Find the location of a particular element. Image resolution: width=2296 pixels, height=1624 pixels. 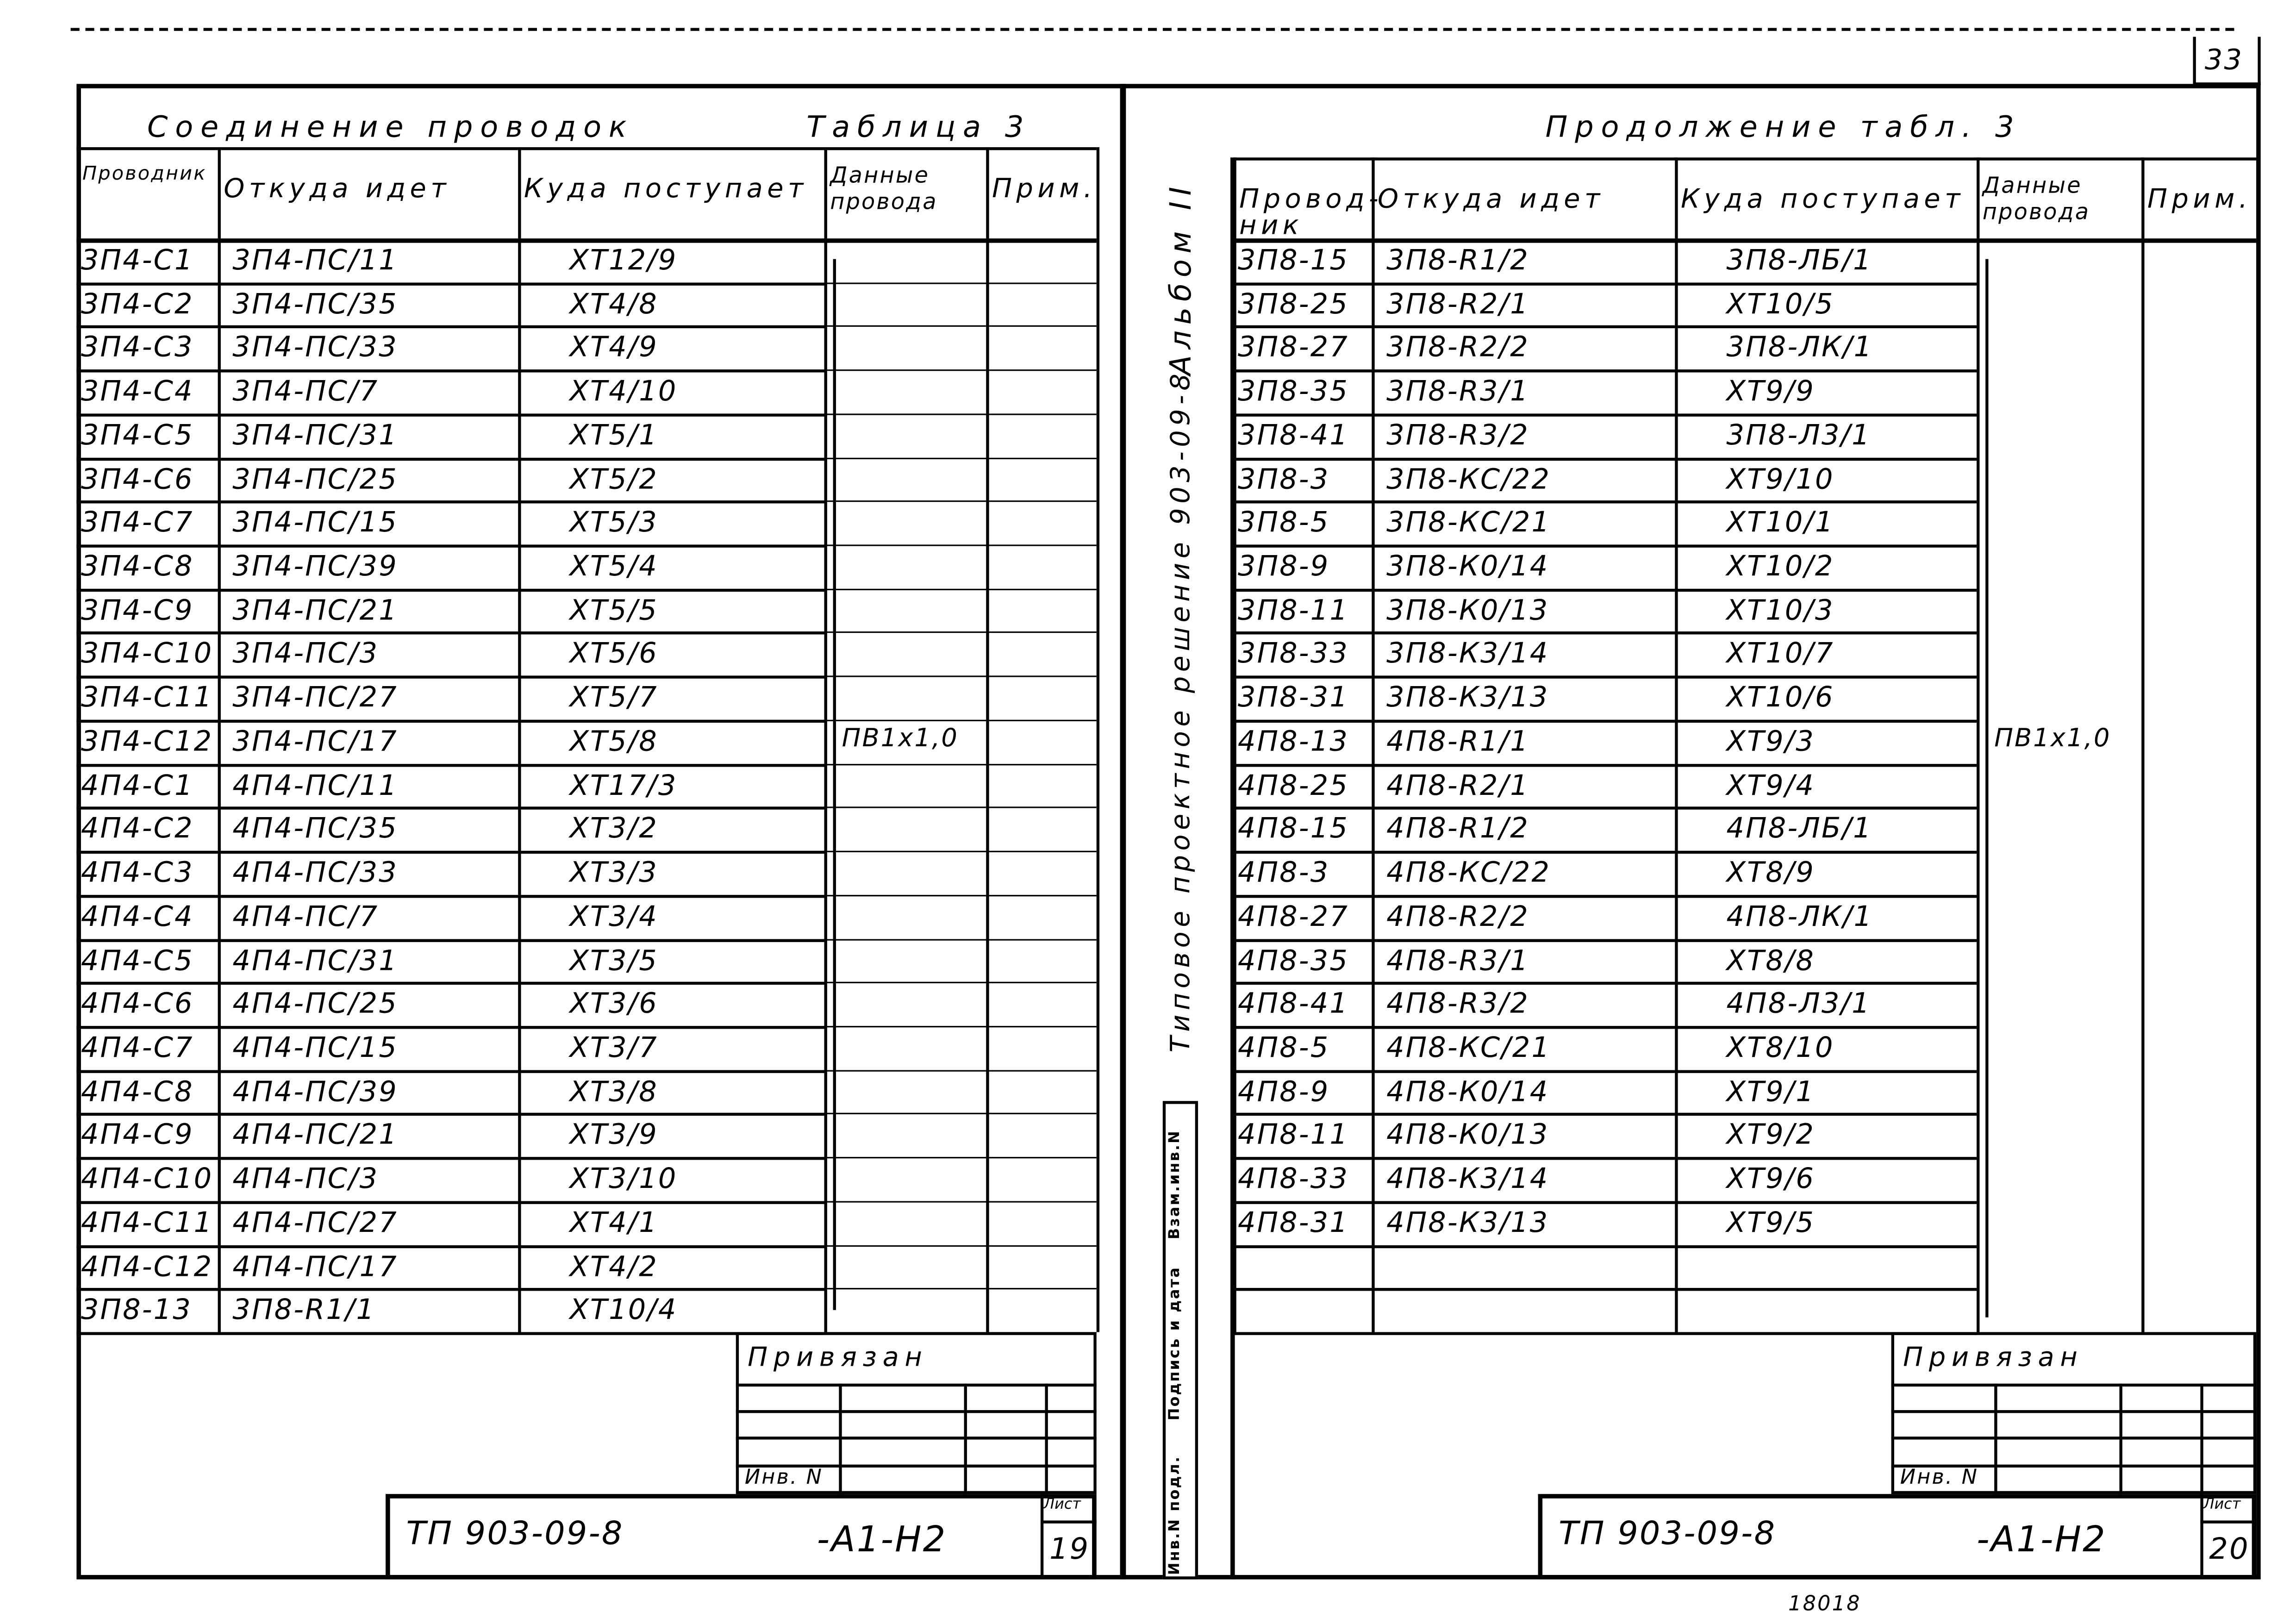

row-conductor: 4П4-С5 is located at coordinates (137, 960).